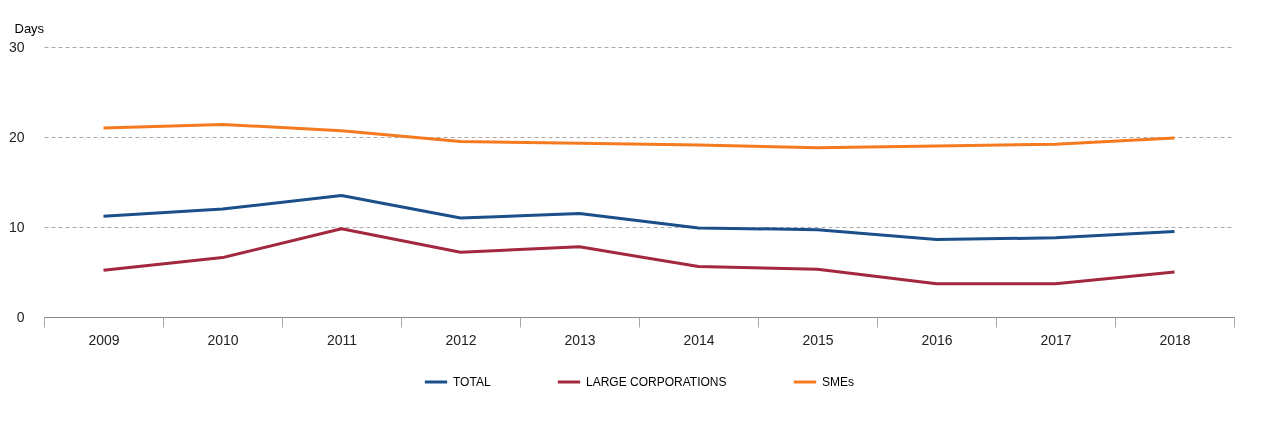  What do you see at coordinates (223, 339) in the screenshot?
I see `x-tick-label: 2010` at bounding box center [223, 339].